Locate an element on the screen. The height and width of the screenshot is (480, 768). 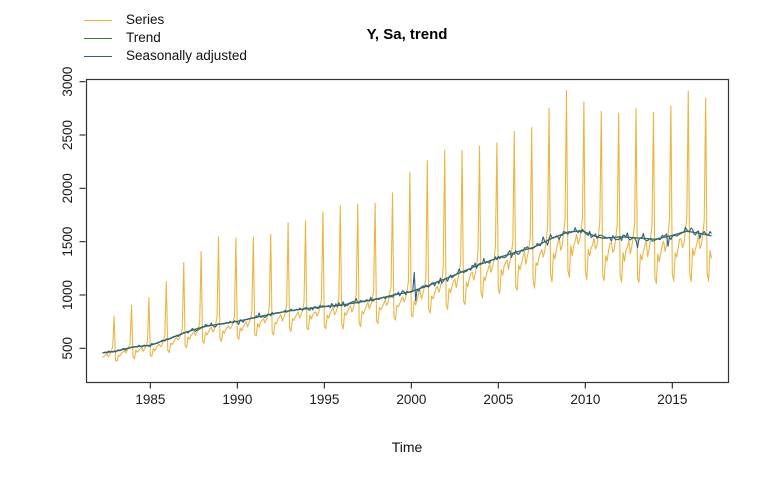
series-line-icon is located at coordinates (98, 20).